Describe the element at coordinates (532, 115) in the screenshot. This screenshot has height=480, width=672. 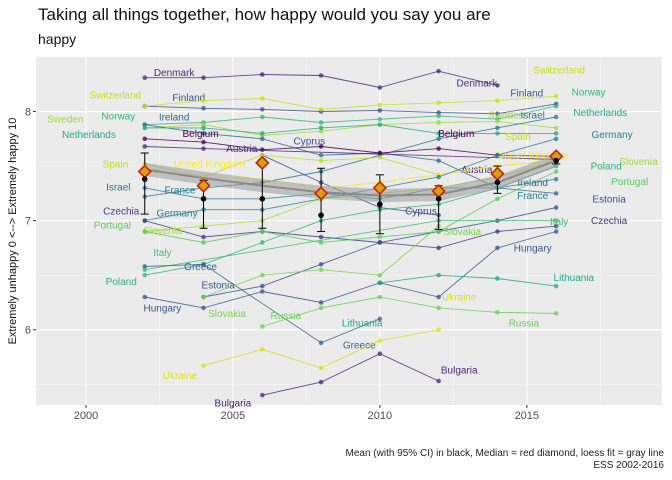
I see `series-label-israel: Israel` at that location.